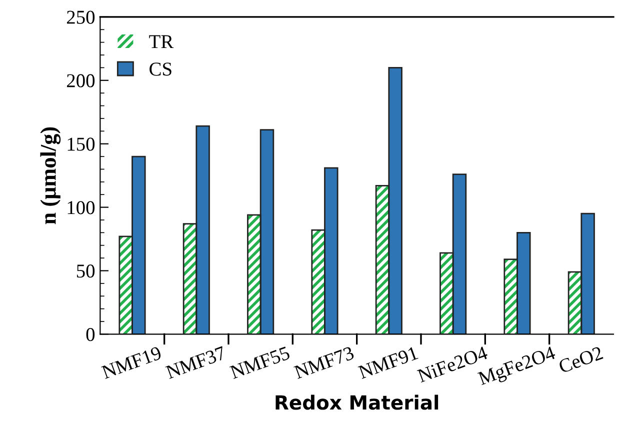  I want to click on y-tick-label: 50, so click(85, 271).